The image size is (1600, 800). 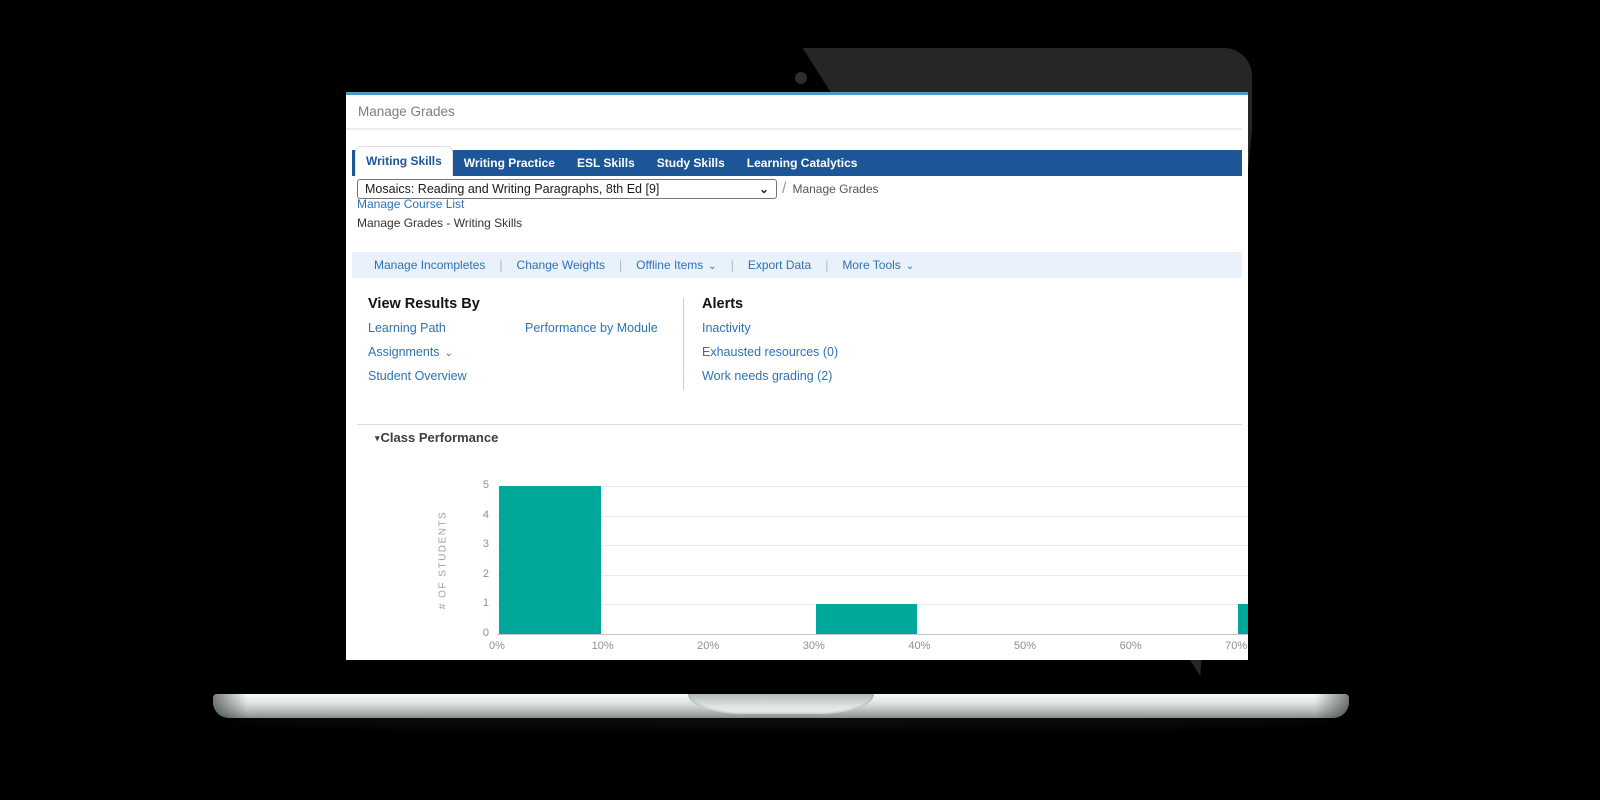 I want to click on alerts-heading: Alerts, so click(x=723, y=304).